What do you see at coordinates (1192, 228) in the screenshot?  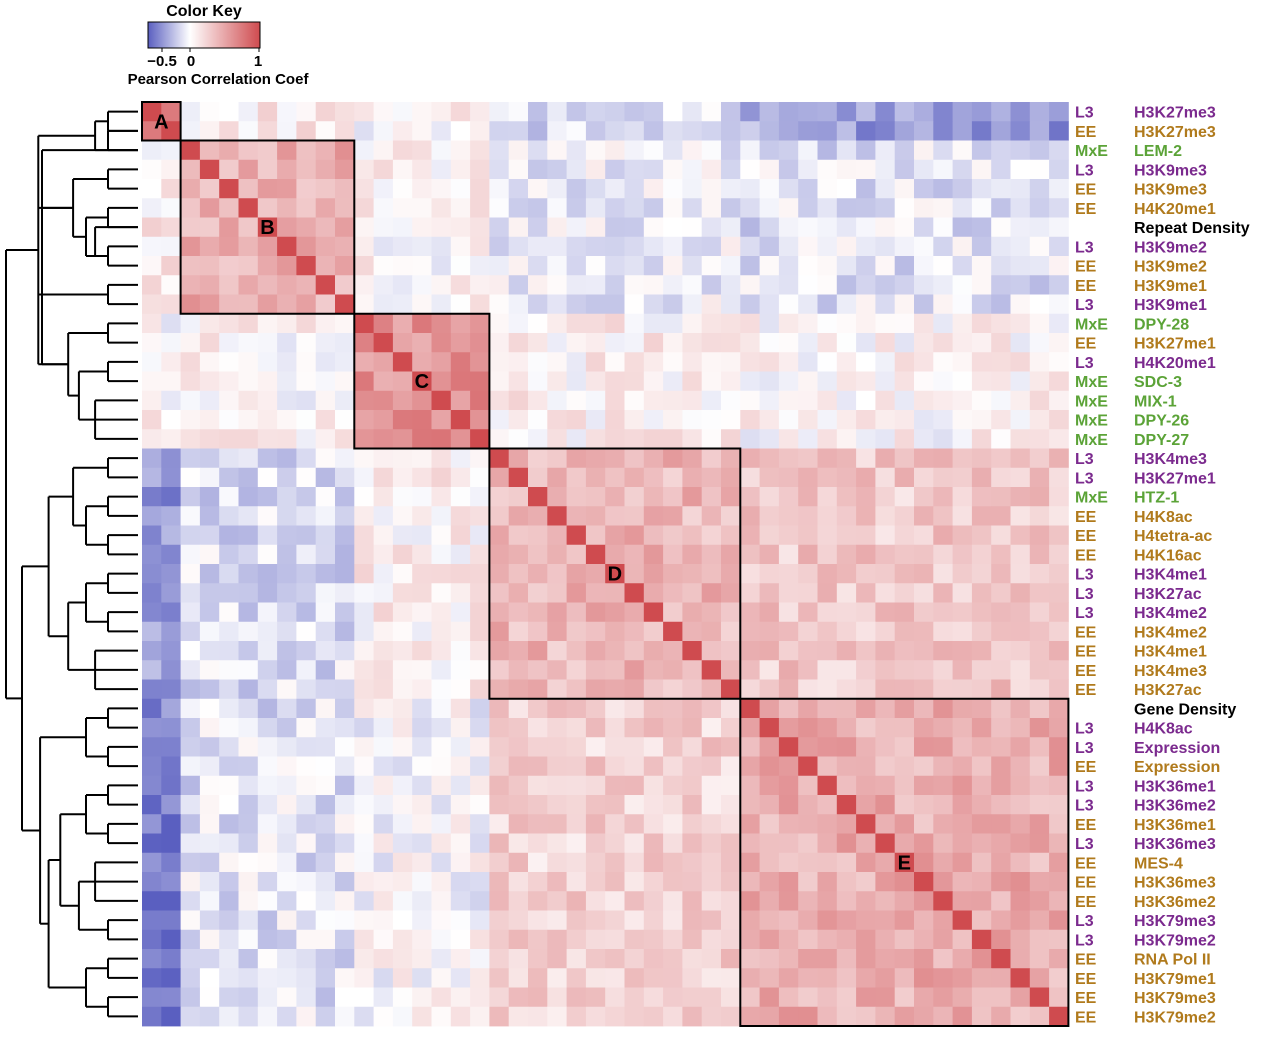 I see `row-mark-label: Repeat Density` at bounding box center [1192, 228].